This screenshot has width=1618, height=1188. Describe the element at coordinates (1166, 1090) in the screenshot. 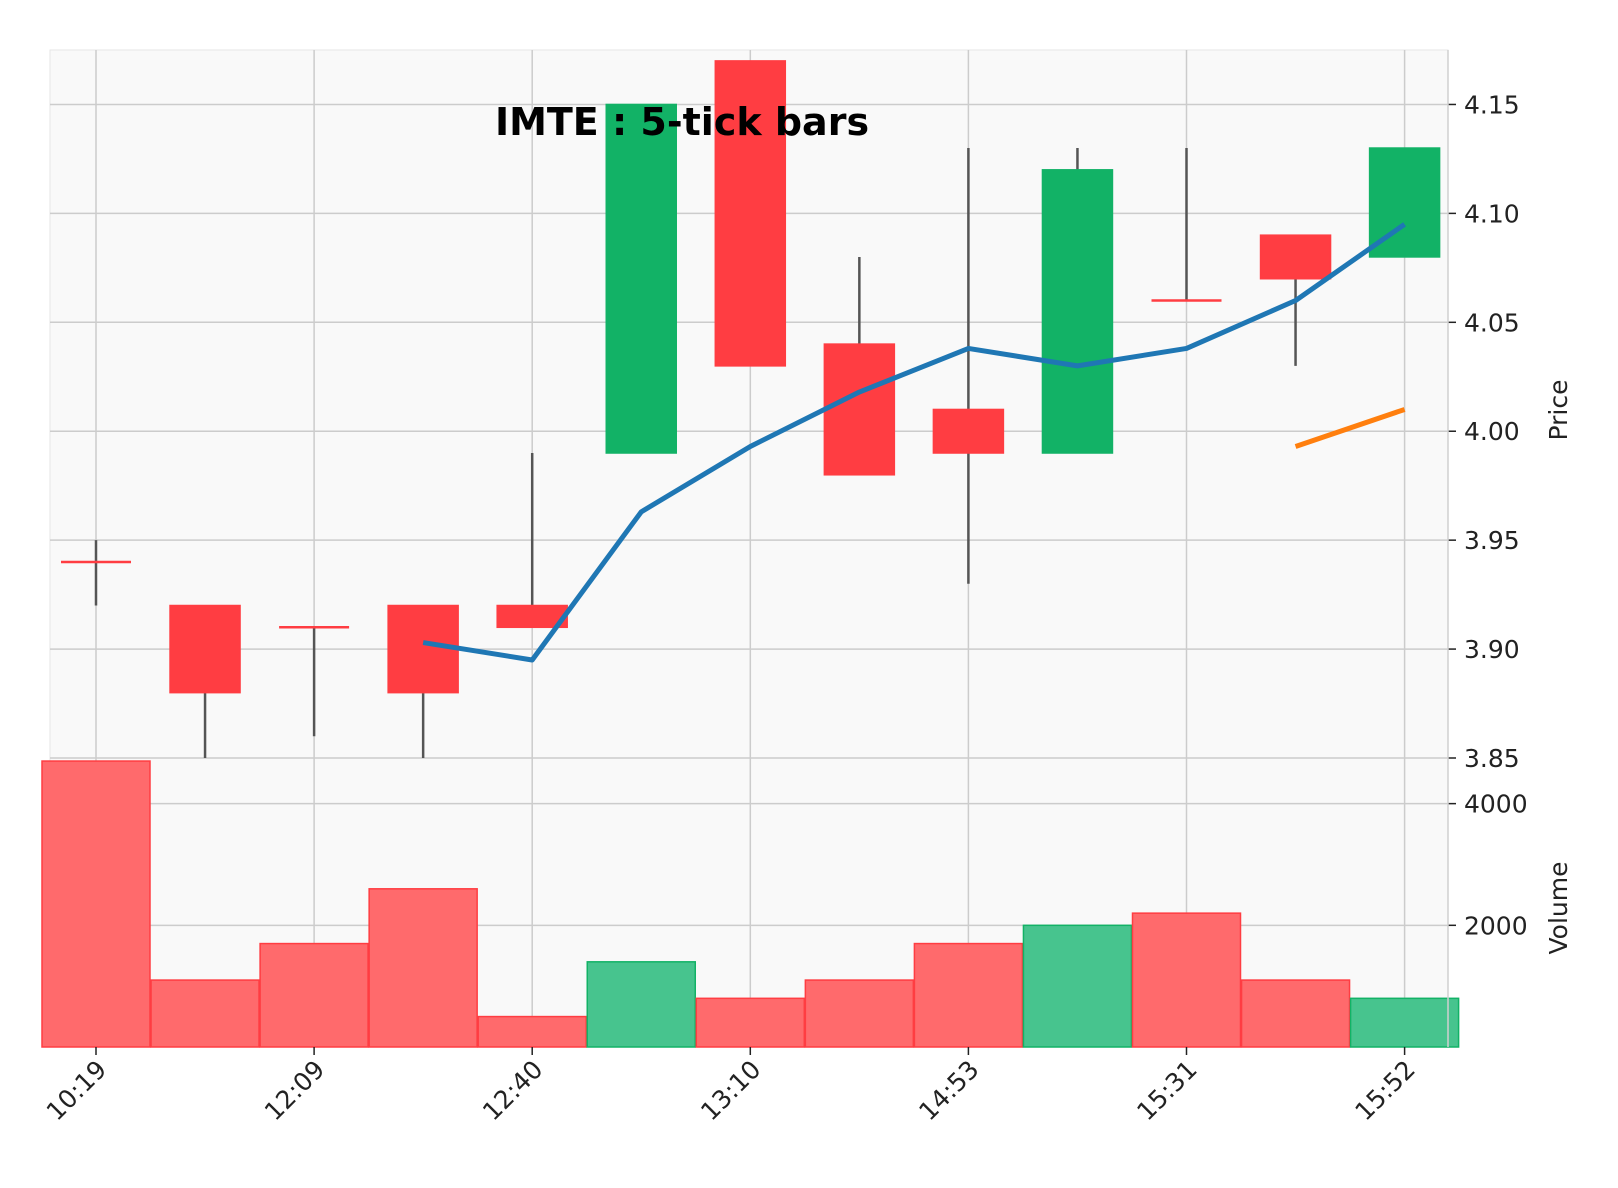

I see `x-tick-label: 15:31` at that location.